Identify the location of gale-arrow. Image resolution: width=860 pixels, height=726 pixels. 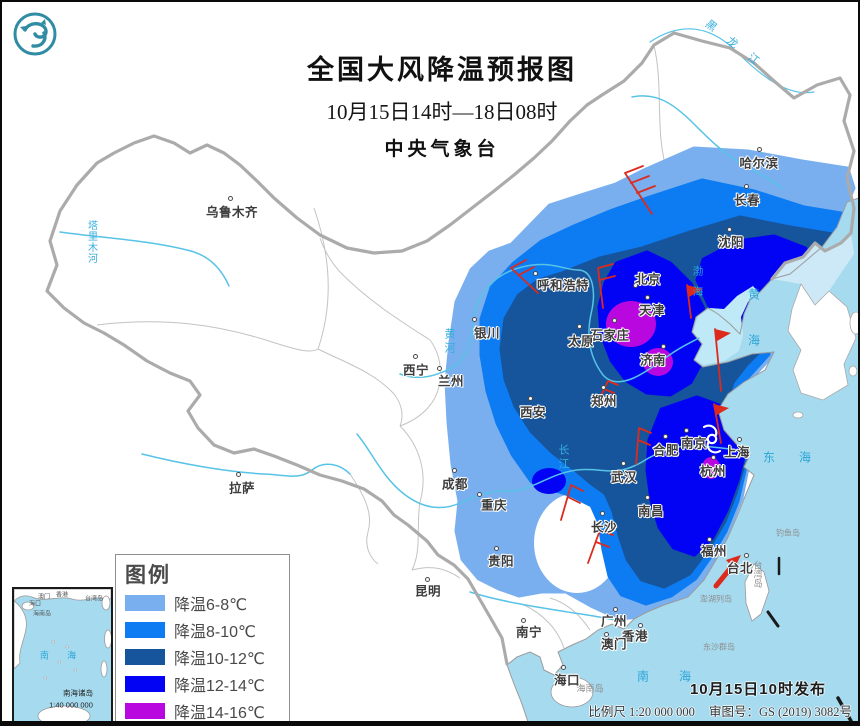
(724, 575).